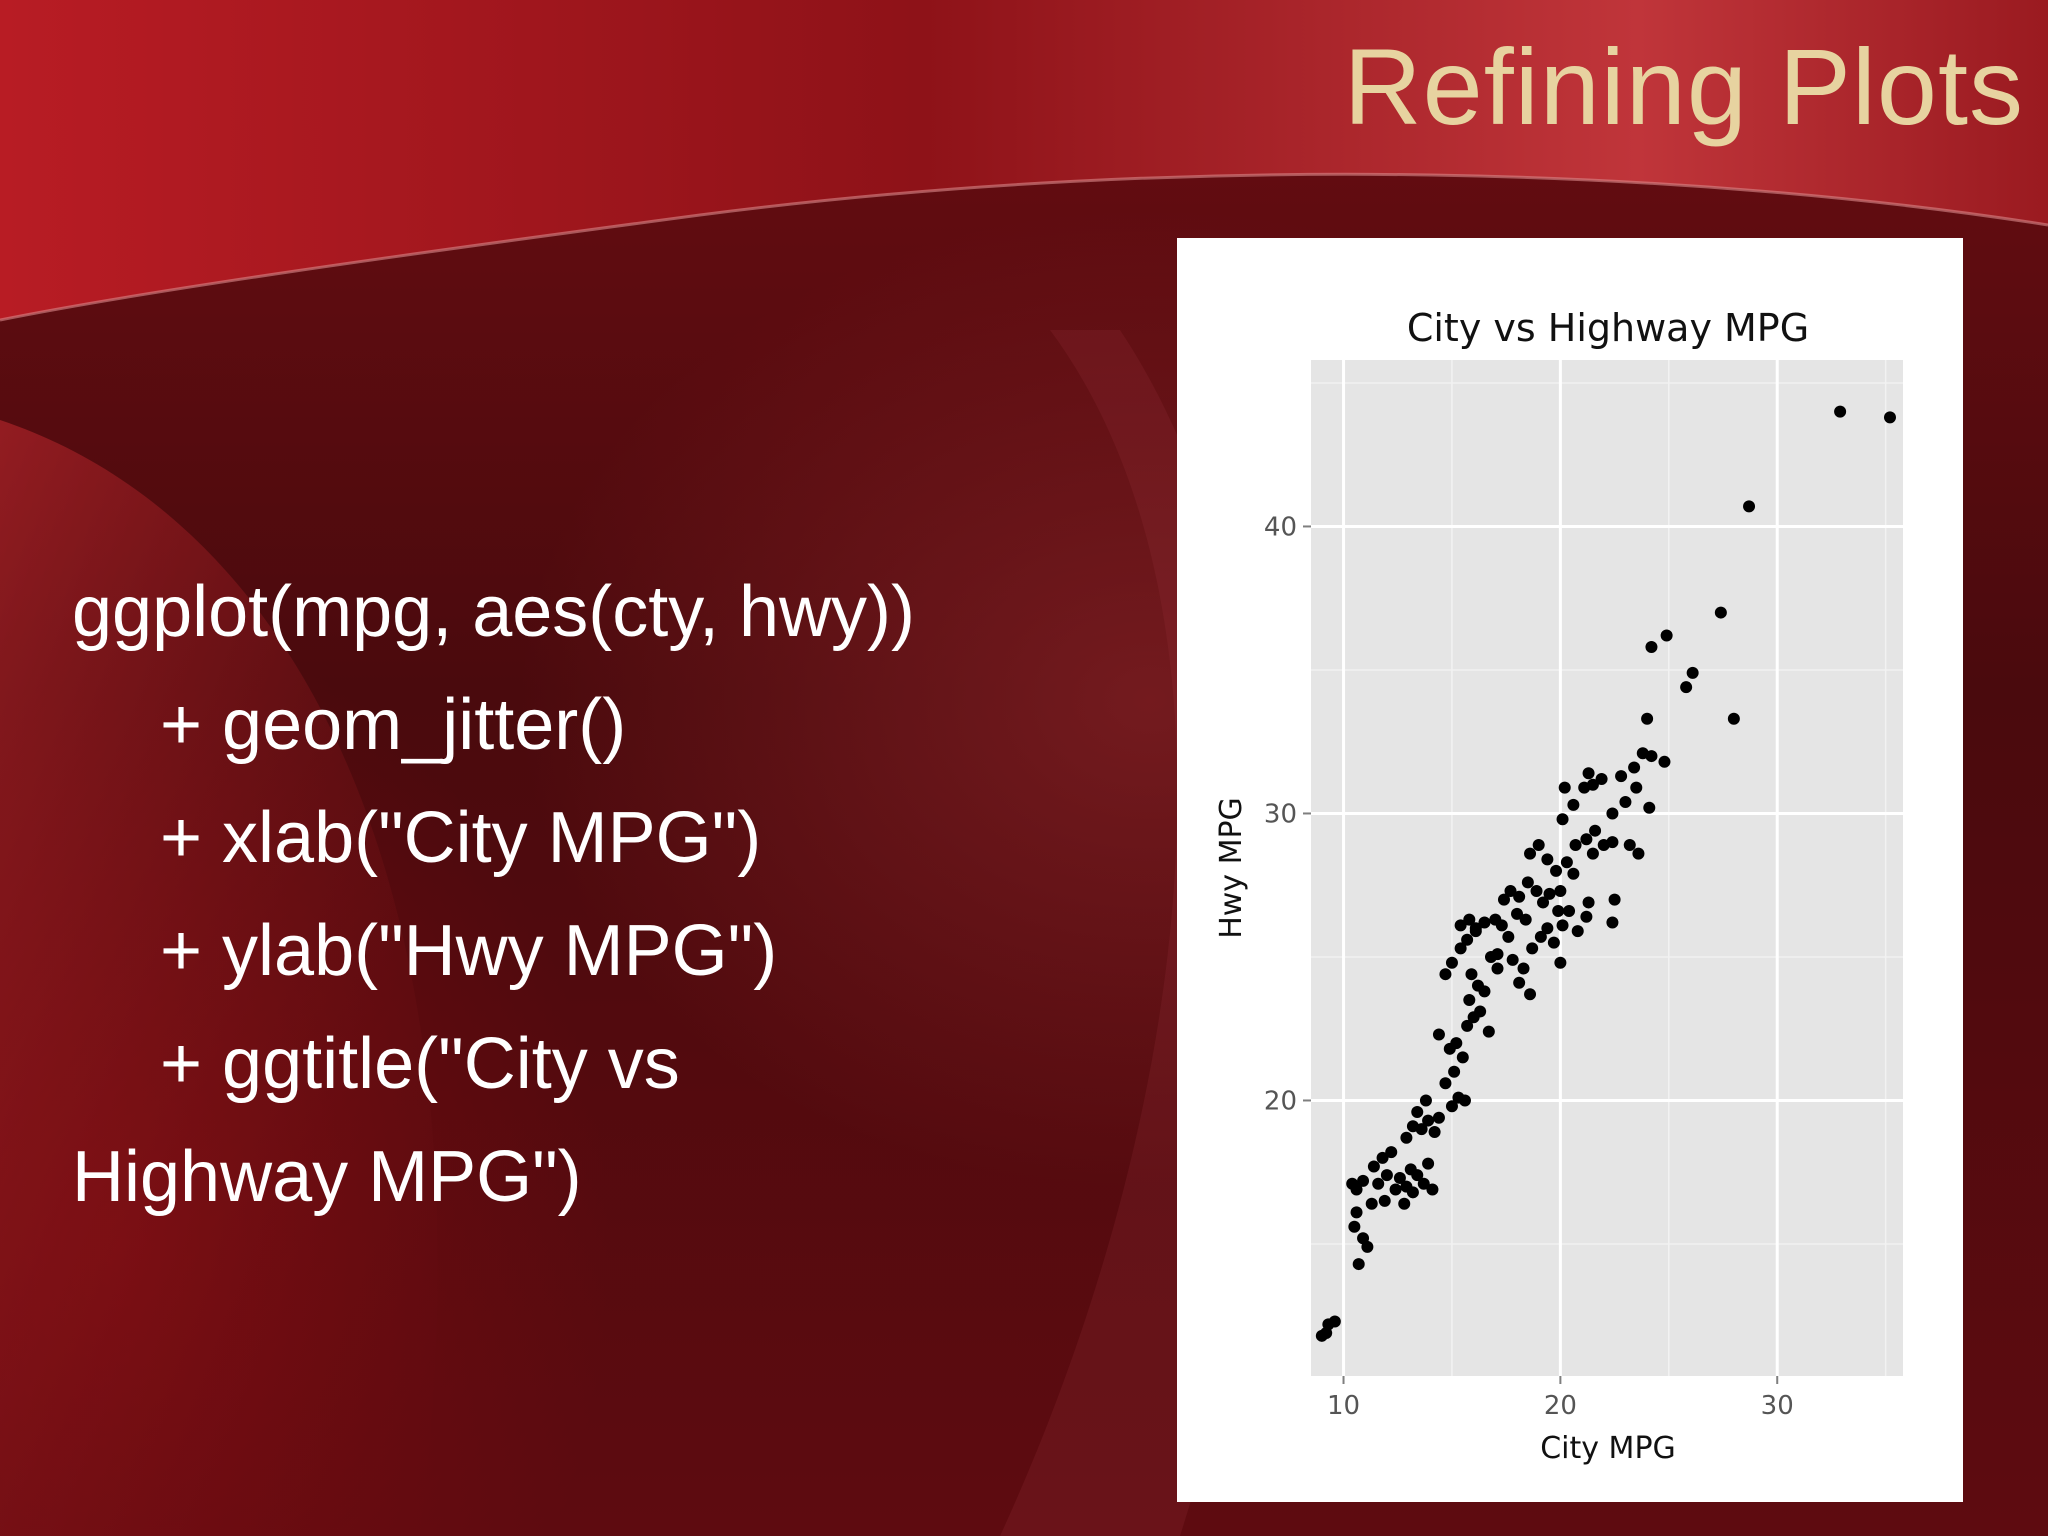  I want to click on y-tick-label: 30, so click(1280, 814).